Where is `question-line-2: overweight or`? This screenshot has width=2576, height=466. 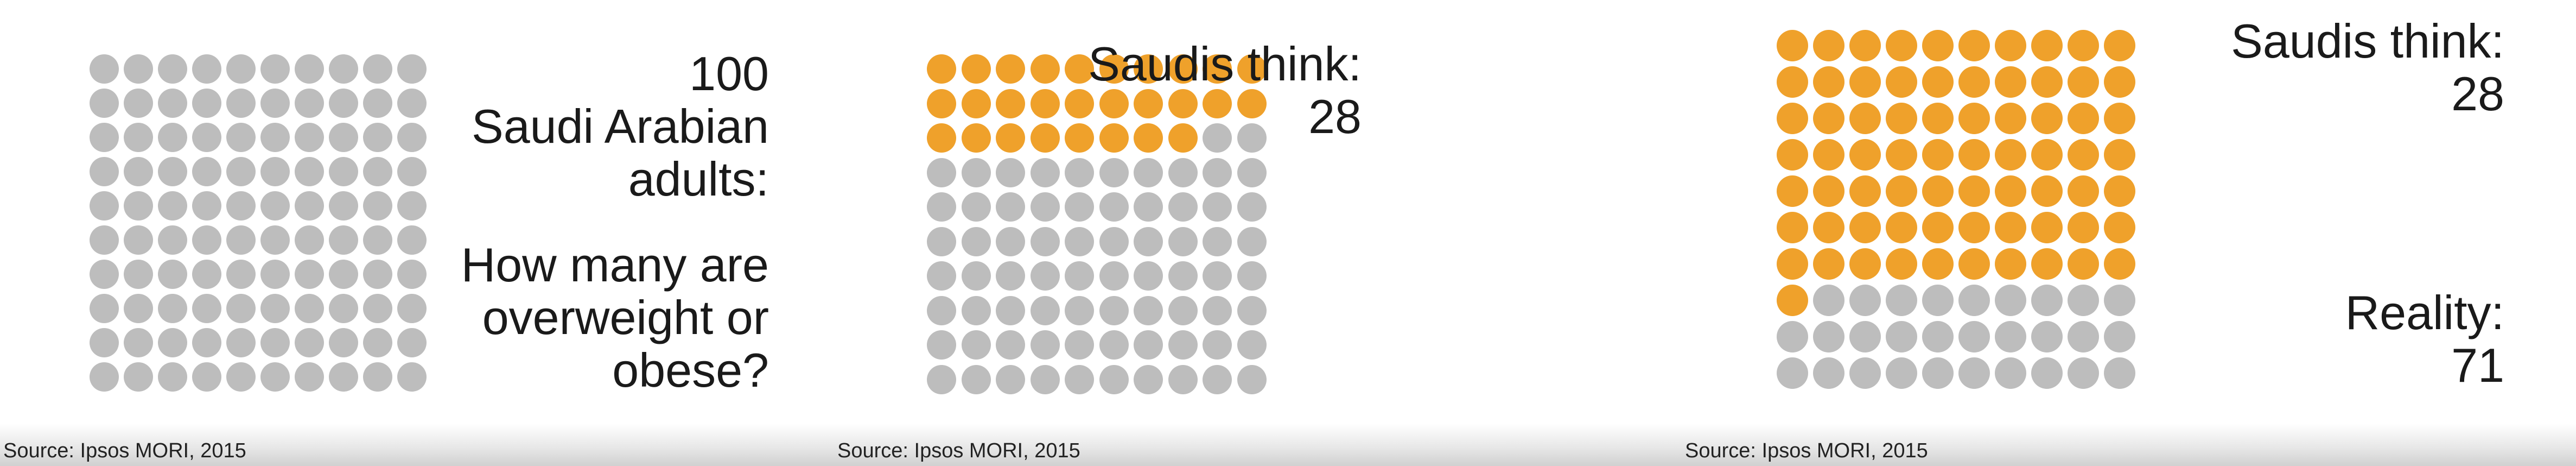
question-line-2: overweight or is located at coordinates (625, 317).